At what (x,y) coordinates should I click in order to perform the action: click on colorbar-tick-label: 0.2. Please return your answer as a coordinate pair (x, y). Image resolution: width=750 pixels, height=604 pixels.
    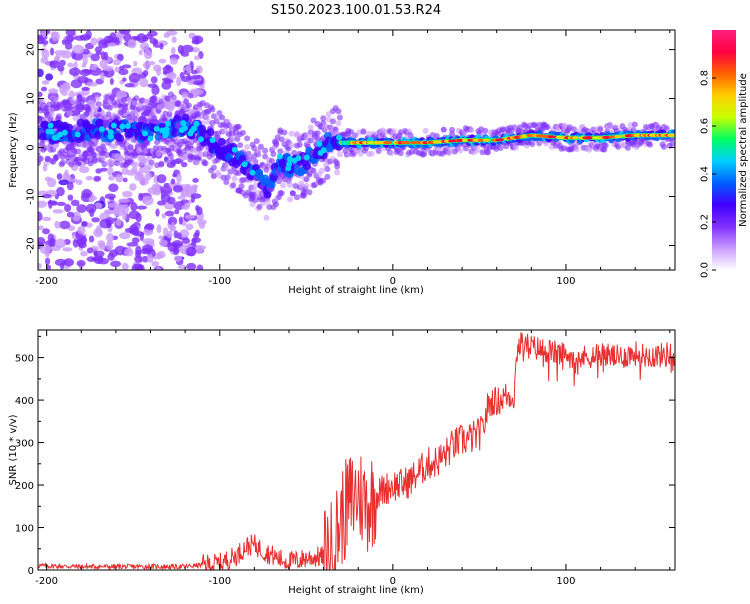
    Looking at the image, I should click on (705, 222).